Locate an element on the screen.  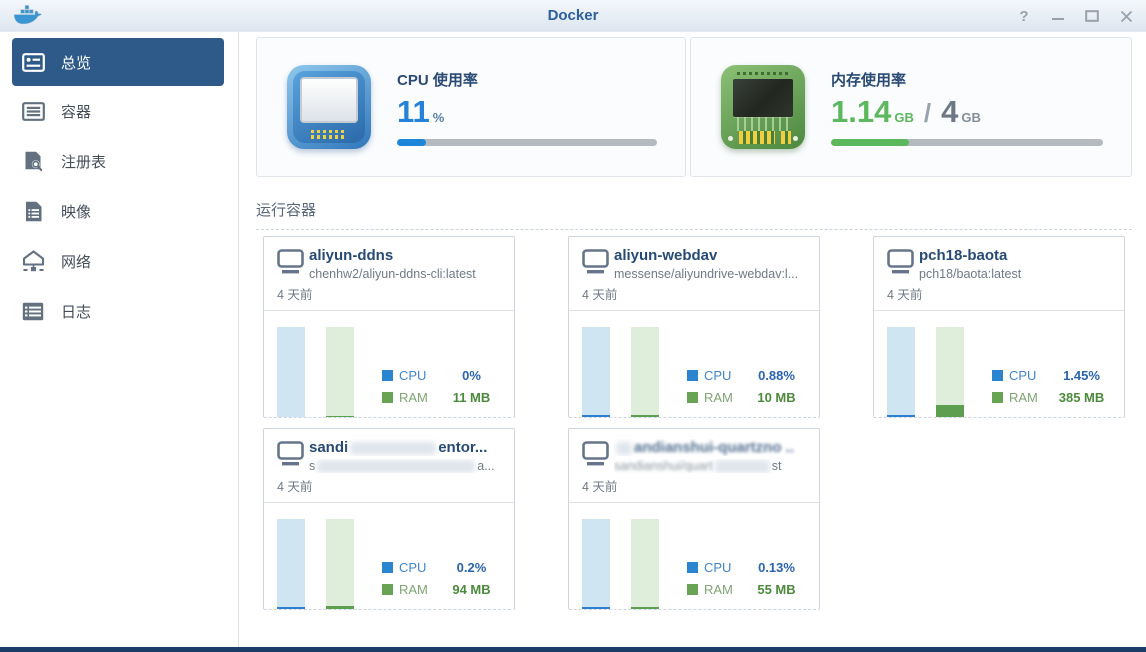
maximize-icon is located at coordinates (1092, 16).